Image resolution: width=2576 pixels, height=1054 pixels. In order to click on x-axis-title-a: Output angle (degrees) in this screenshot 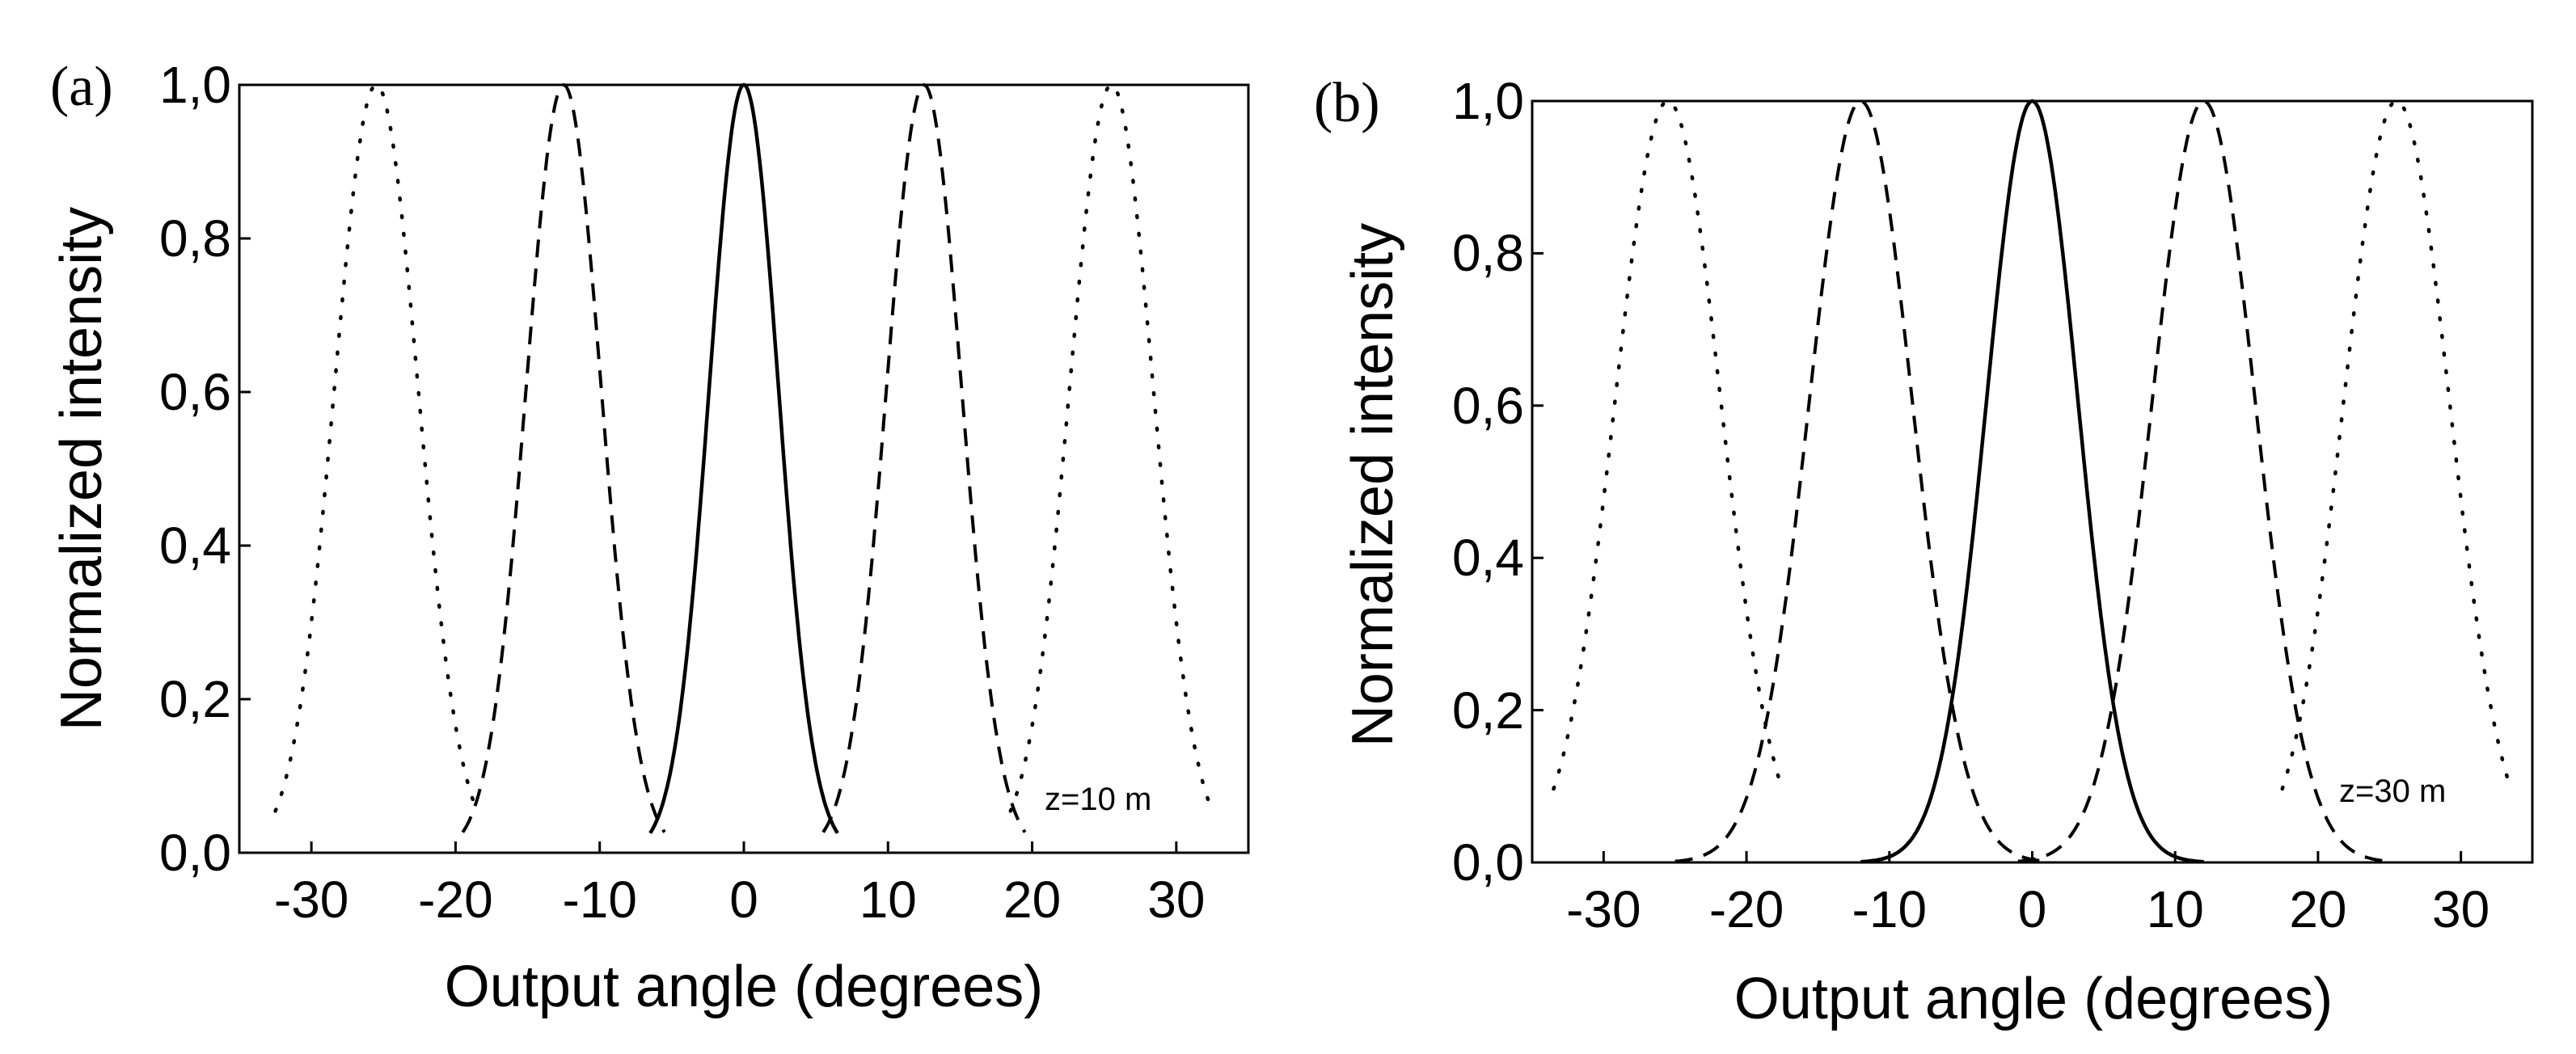, I will do `click(744, 987)`.